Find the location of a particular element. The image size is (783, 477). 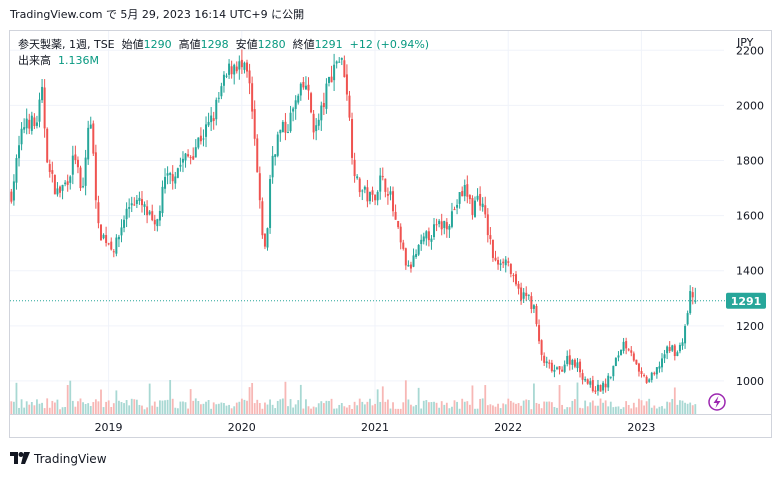

volume-label: 出来高 is located at coordinates (34, 60).